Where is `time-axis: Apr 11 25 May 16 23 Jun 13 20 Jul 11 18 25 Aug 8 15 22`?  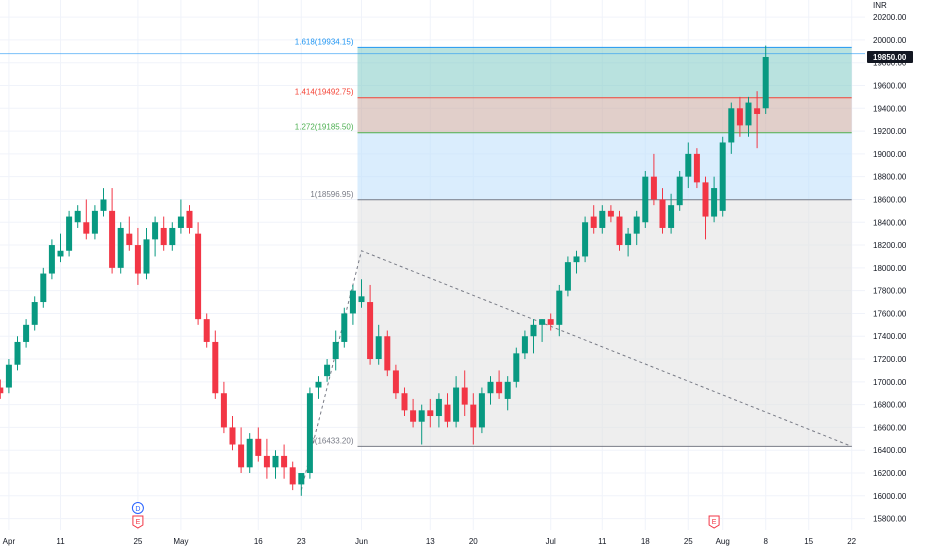
time-axis: Apr 11 25 May 16 23 Jun 13 20 Jul 11 18 25 Aug 8 15 22 is located at coordinates (430, 541).